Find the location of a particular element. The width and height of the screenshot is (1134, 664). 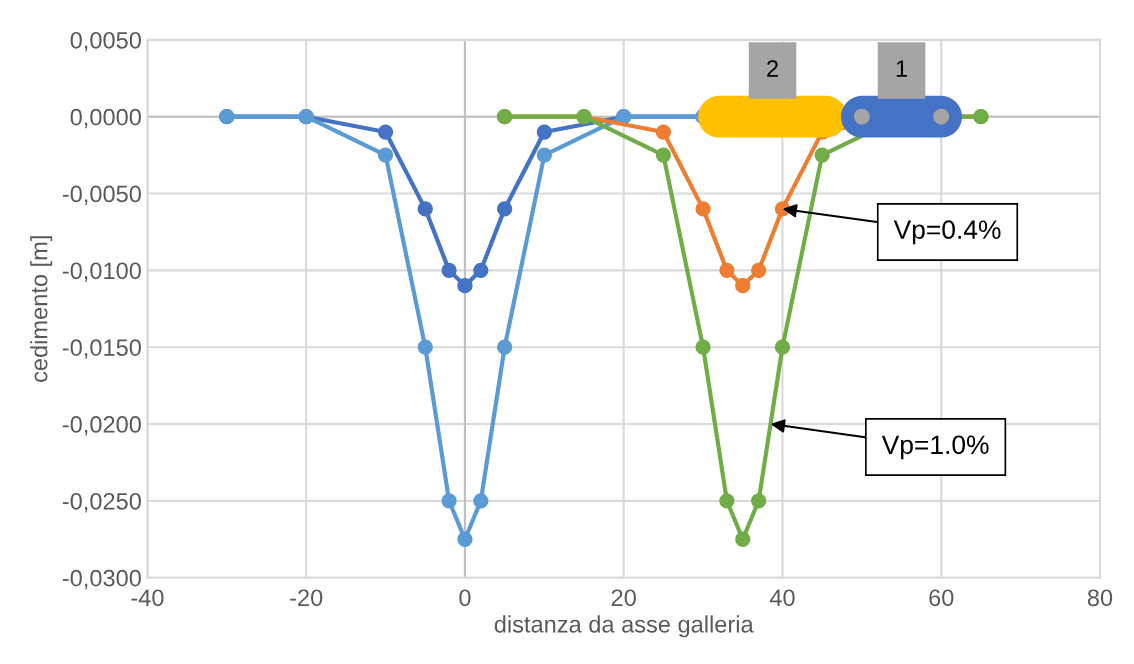

y-axis-title: cedimento [m] is located at coordinates (41, 309).